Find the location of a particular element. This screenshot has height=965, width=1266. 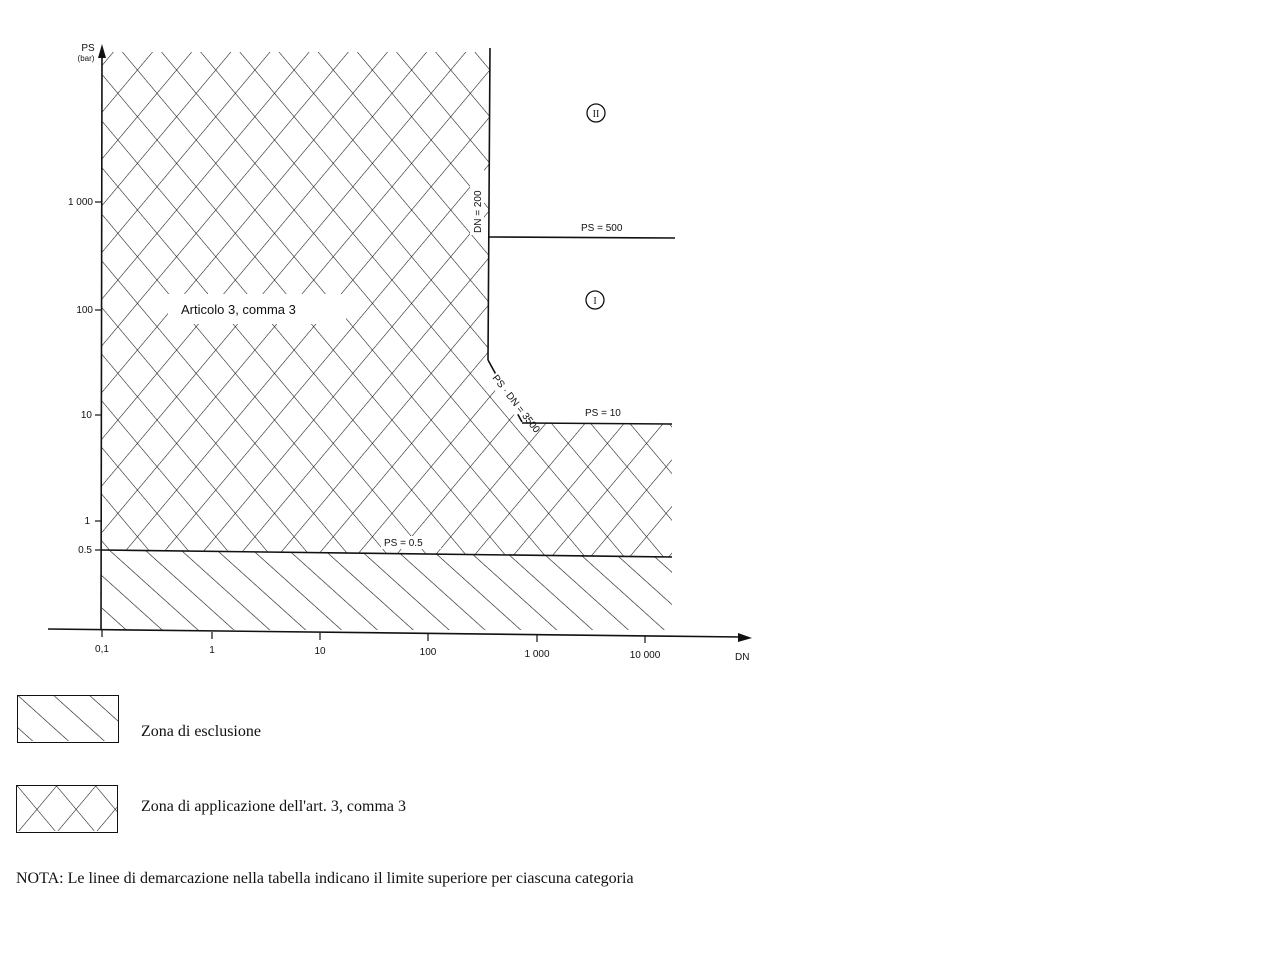

y-axis-label: PS is located at coordinates (88, 48).